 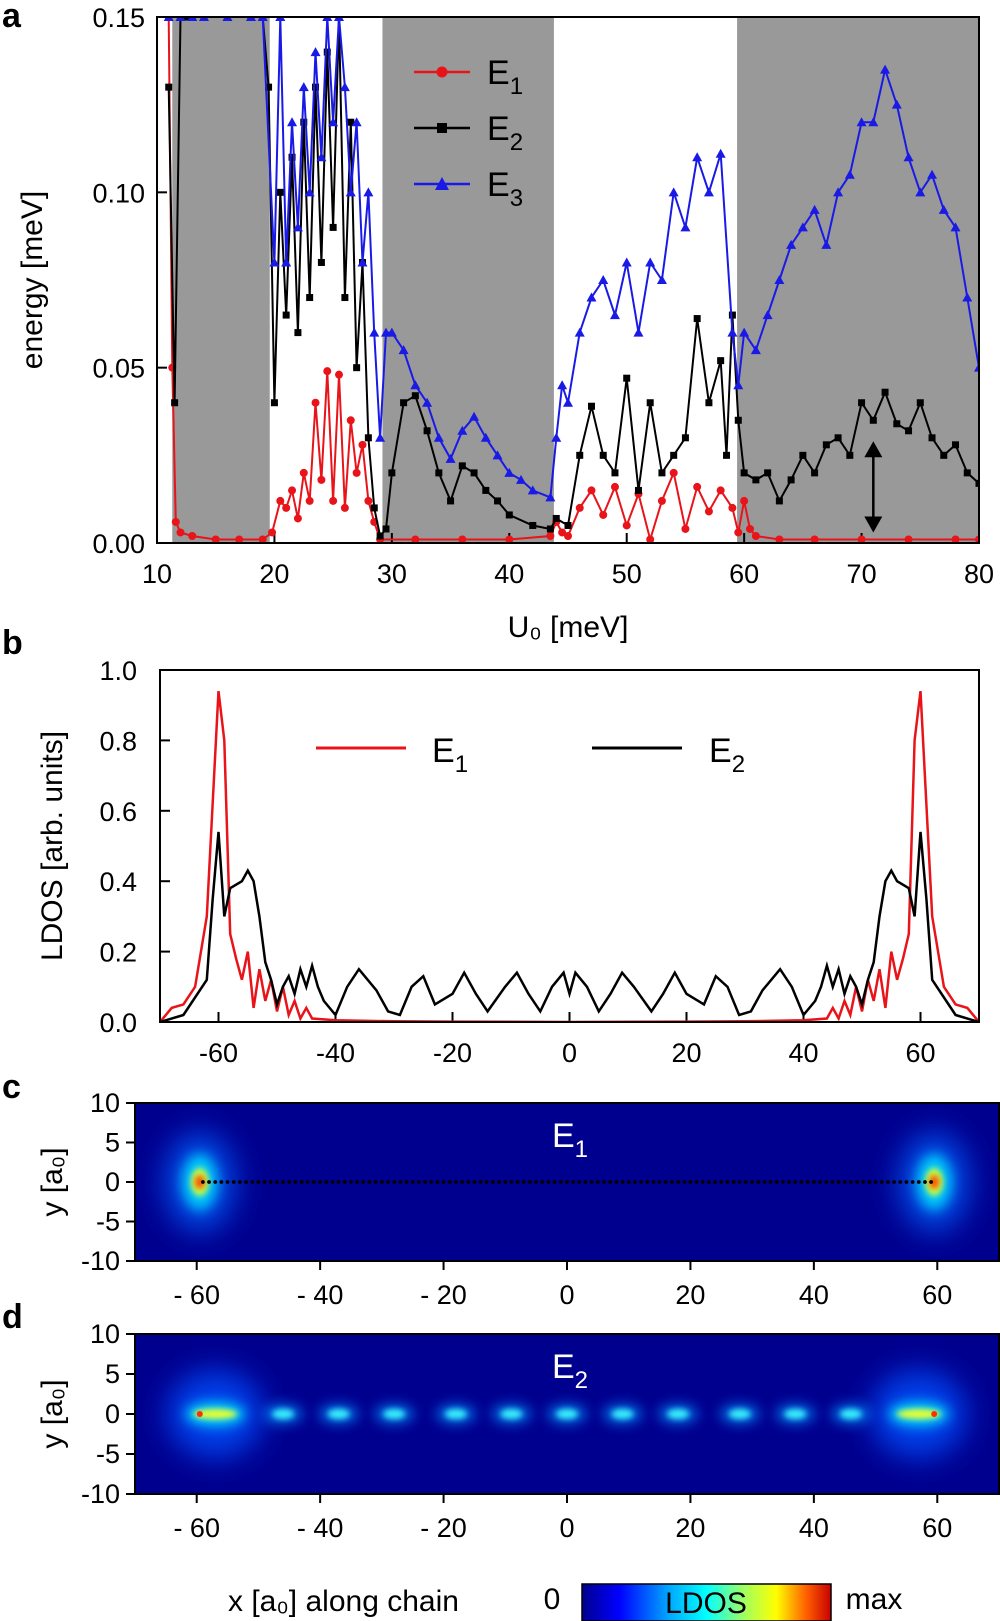 What do you see at coordinates (552, 1599) in the screenshot?
I see `colorbar-min-label: 0` at bounding box center [552, 1599].